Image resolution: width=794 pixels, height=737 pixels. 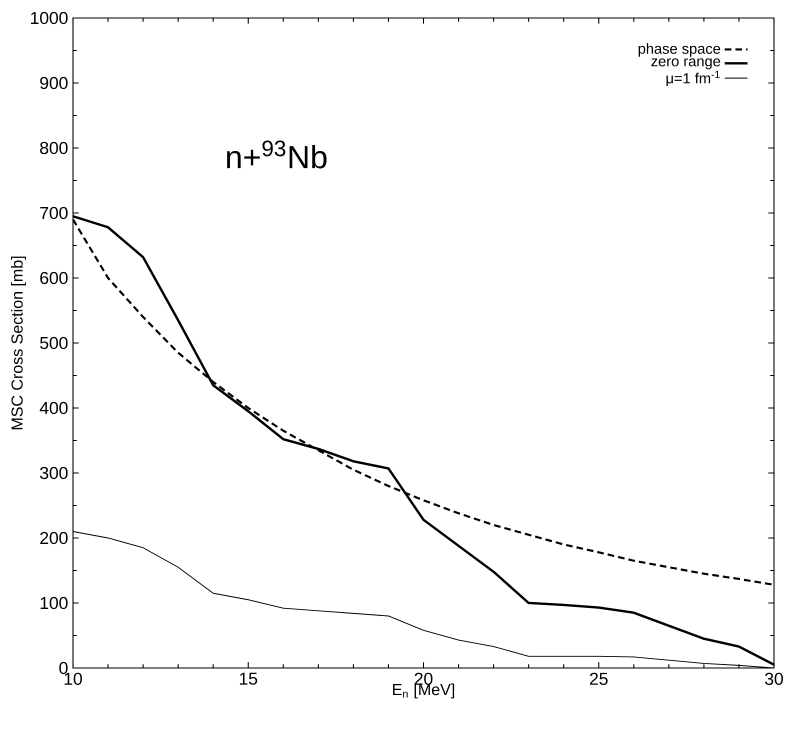 What do you see at coordinates (693, 78) in the screenshot?
I see `legend-label: μ=1 fm$^{-1}$` at bounding box center [693, 78].